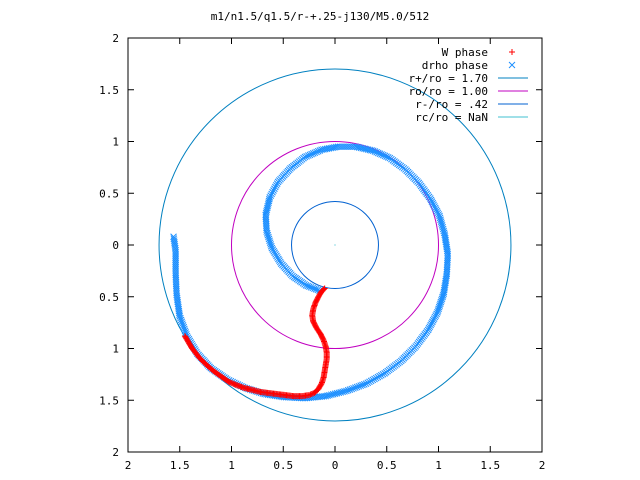  Describe the element at coordinates (448, 78) in the screenshot. I see `legend-label: r+/ro = 1.70` at that location.